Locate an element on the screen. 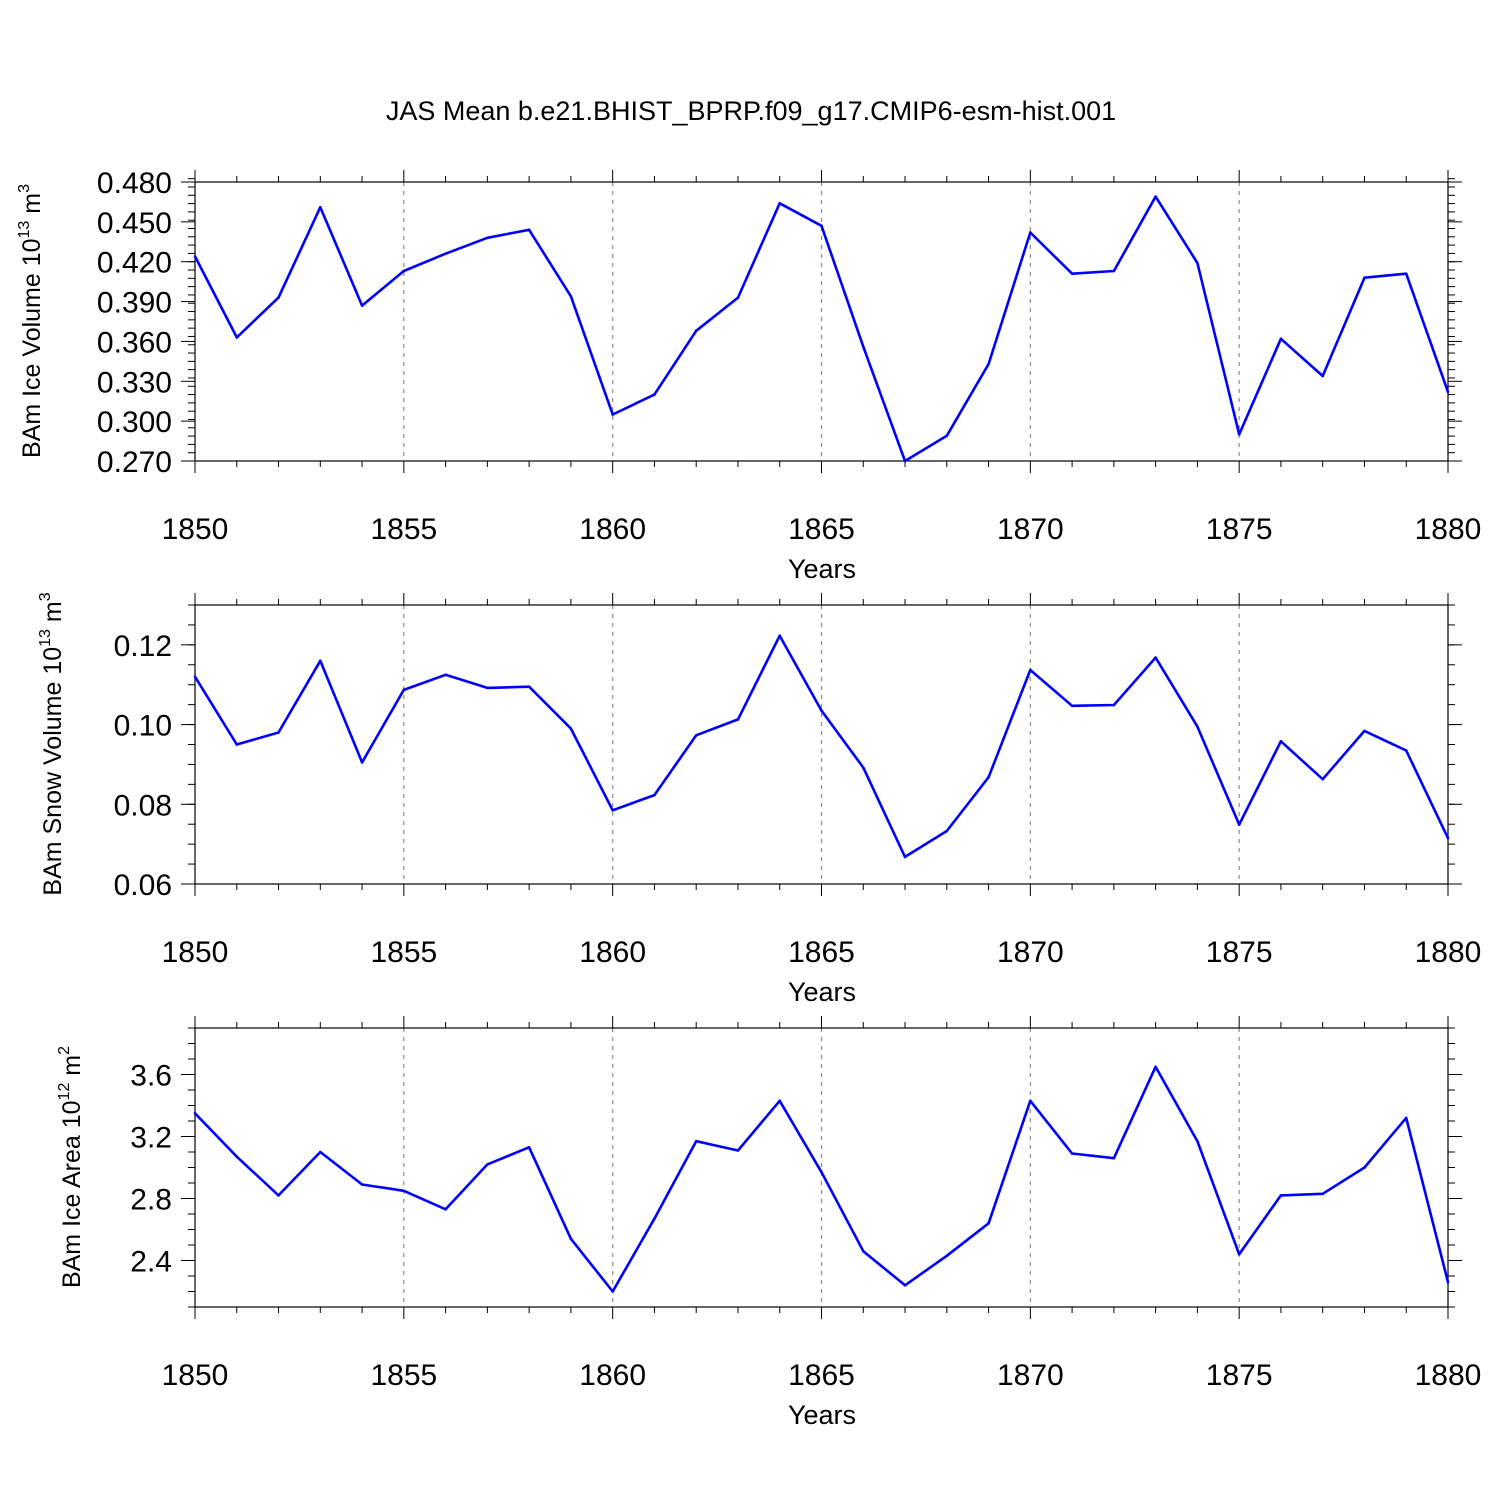 This screenshot has height=1500, width=1500. y-tick-label: 3.6 is located at coordinates (151, 1076).